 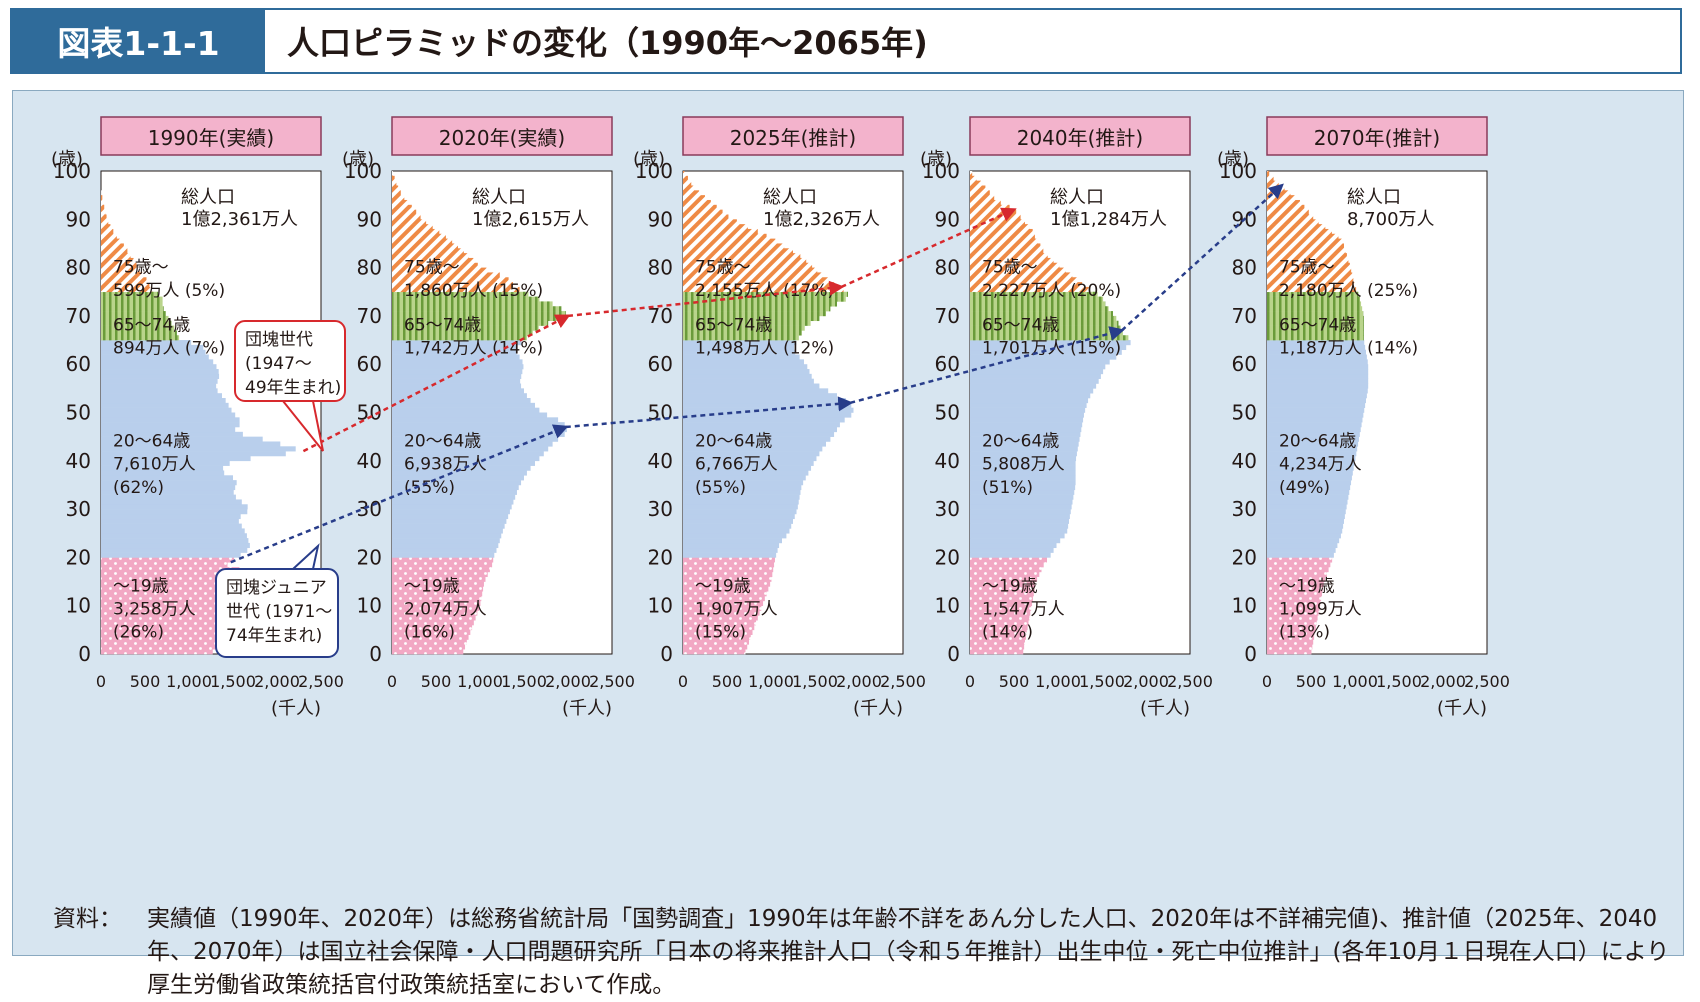 What do you see at coordinates (429, 633) in the screenshot?
I see `group-label: (16%)` at bounding box center [429, 633].